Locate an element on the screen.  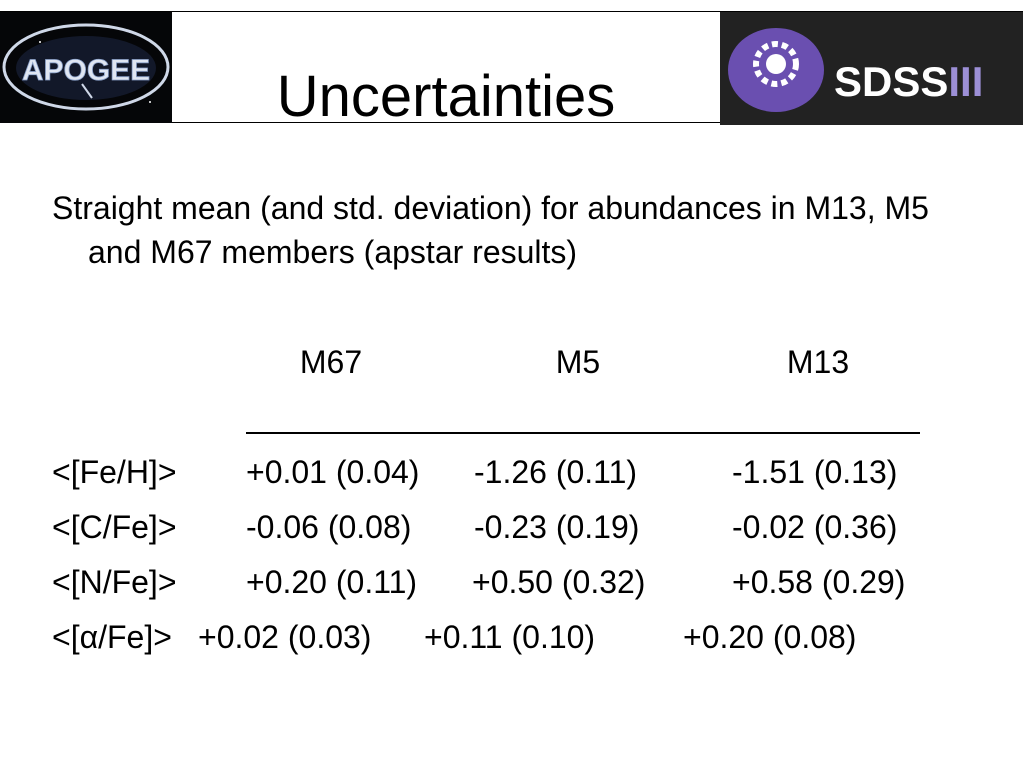
sdss-logo: SDSSIII is located at coordinates (871, 68).